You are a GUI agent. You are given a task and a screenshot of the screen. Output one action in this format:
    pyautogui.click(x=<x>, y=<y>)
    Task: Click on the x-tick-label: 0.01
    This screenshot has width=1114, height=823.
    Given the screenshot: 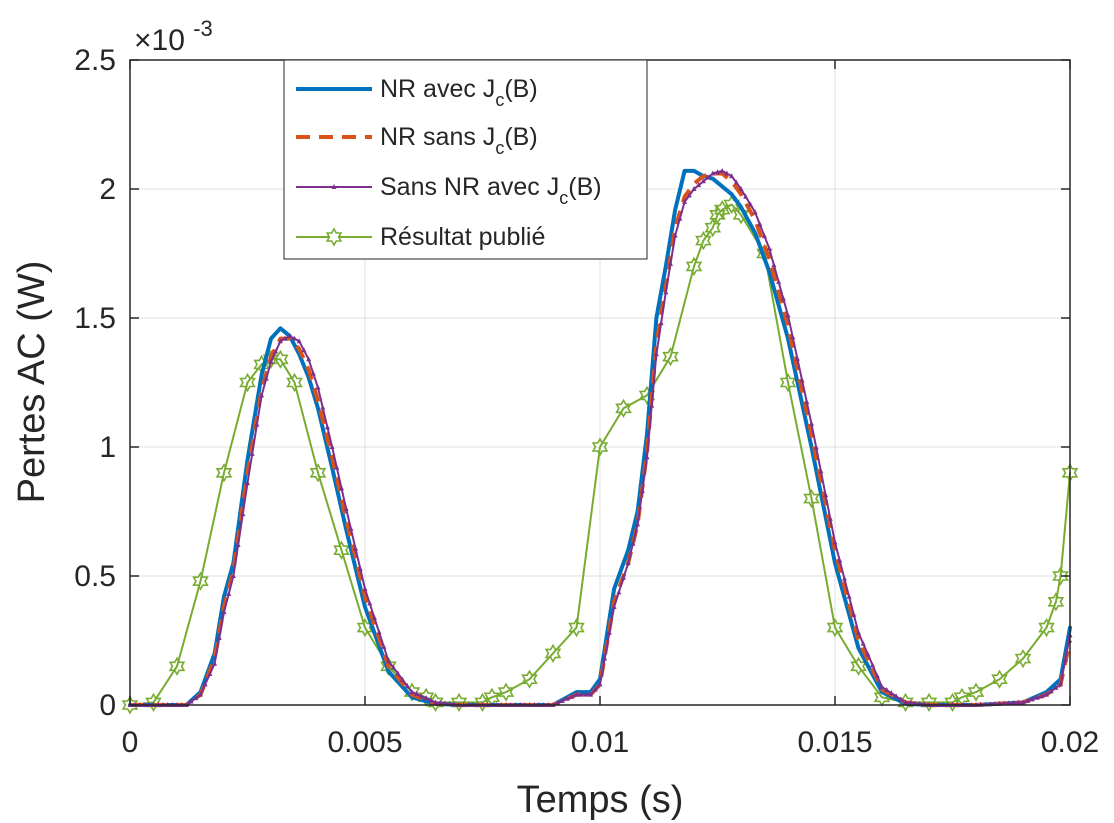 What is the action you would take?
    pyautogui.click(x=600, y=742)
    